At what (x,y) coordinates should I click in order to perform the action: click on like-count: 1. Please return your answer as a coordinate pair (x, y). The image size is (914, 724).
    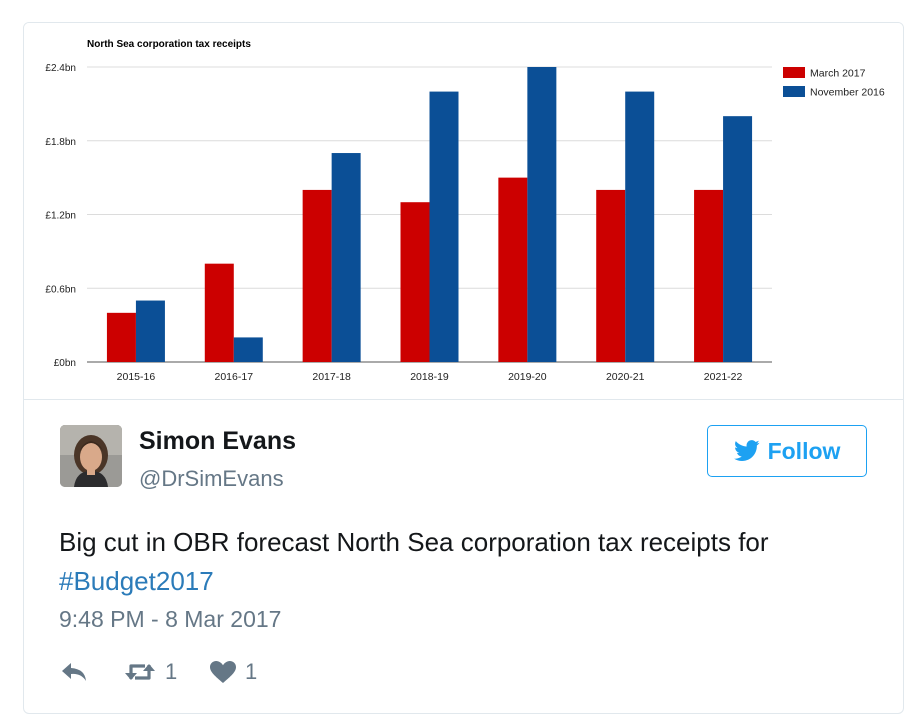
    Looking at the image, I should click on (251, 671).